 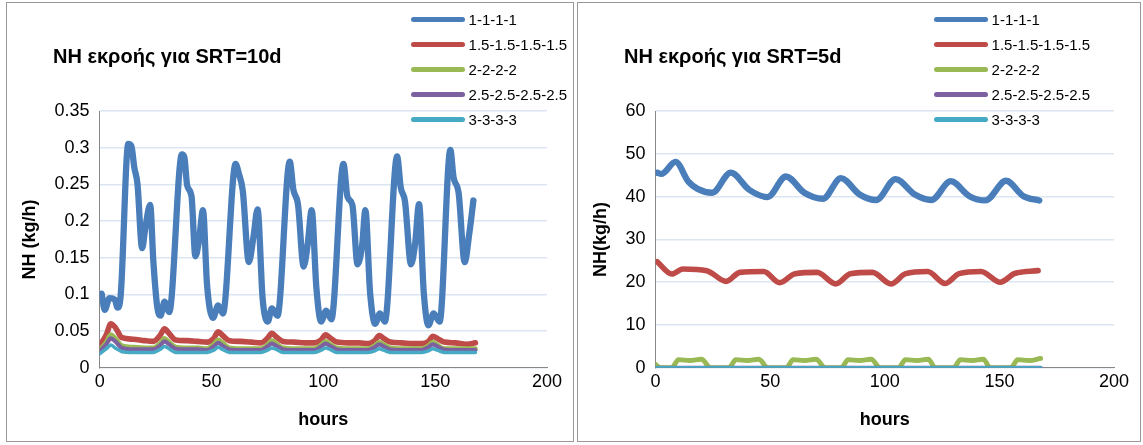 I want to click on y-tick-label: 0.05, so click(x=72, y=330).